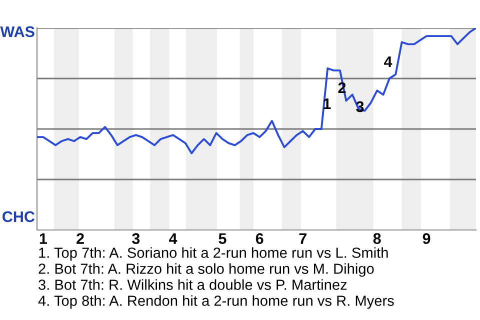 The image size is (480, 320). Describe the element at coordinates (426, 238) in the screenshot. I see `x-tick-label: 9` at that location.